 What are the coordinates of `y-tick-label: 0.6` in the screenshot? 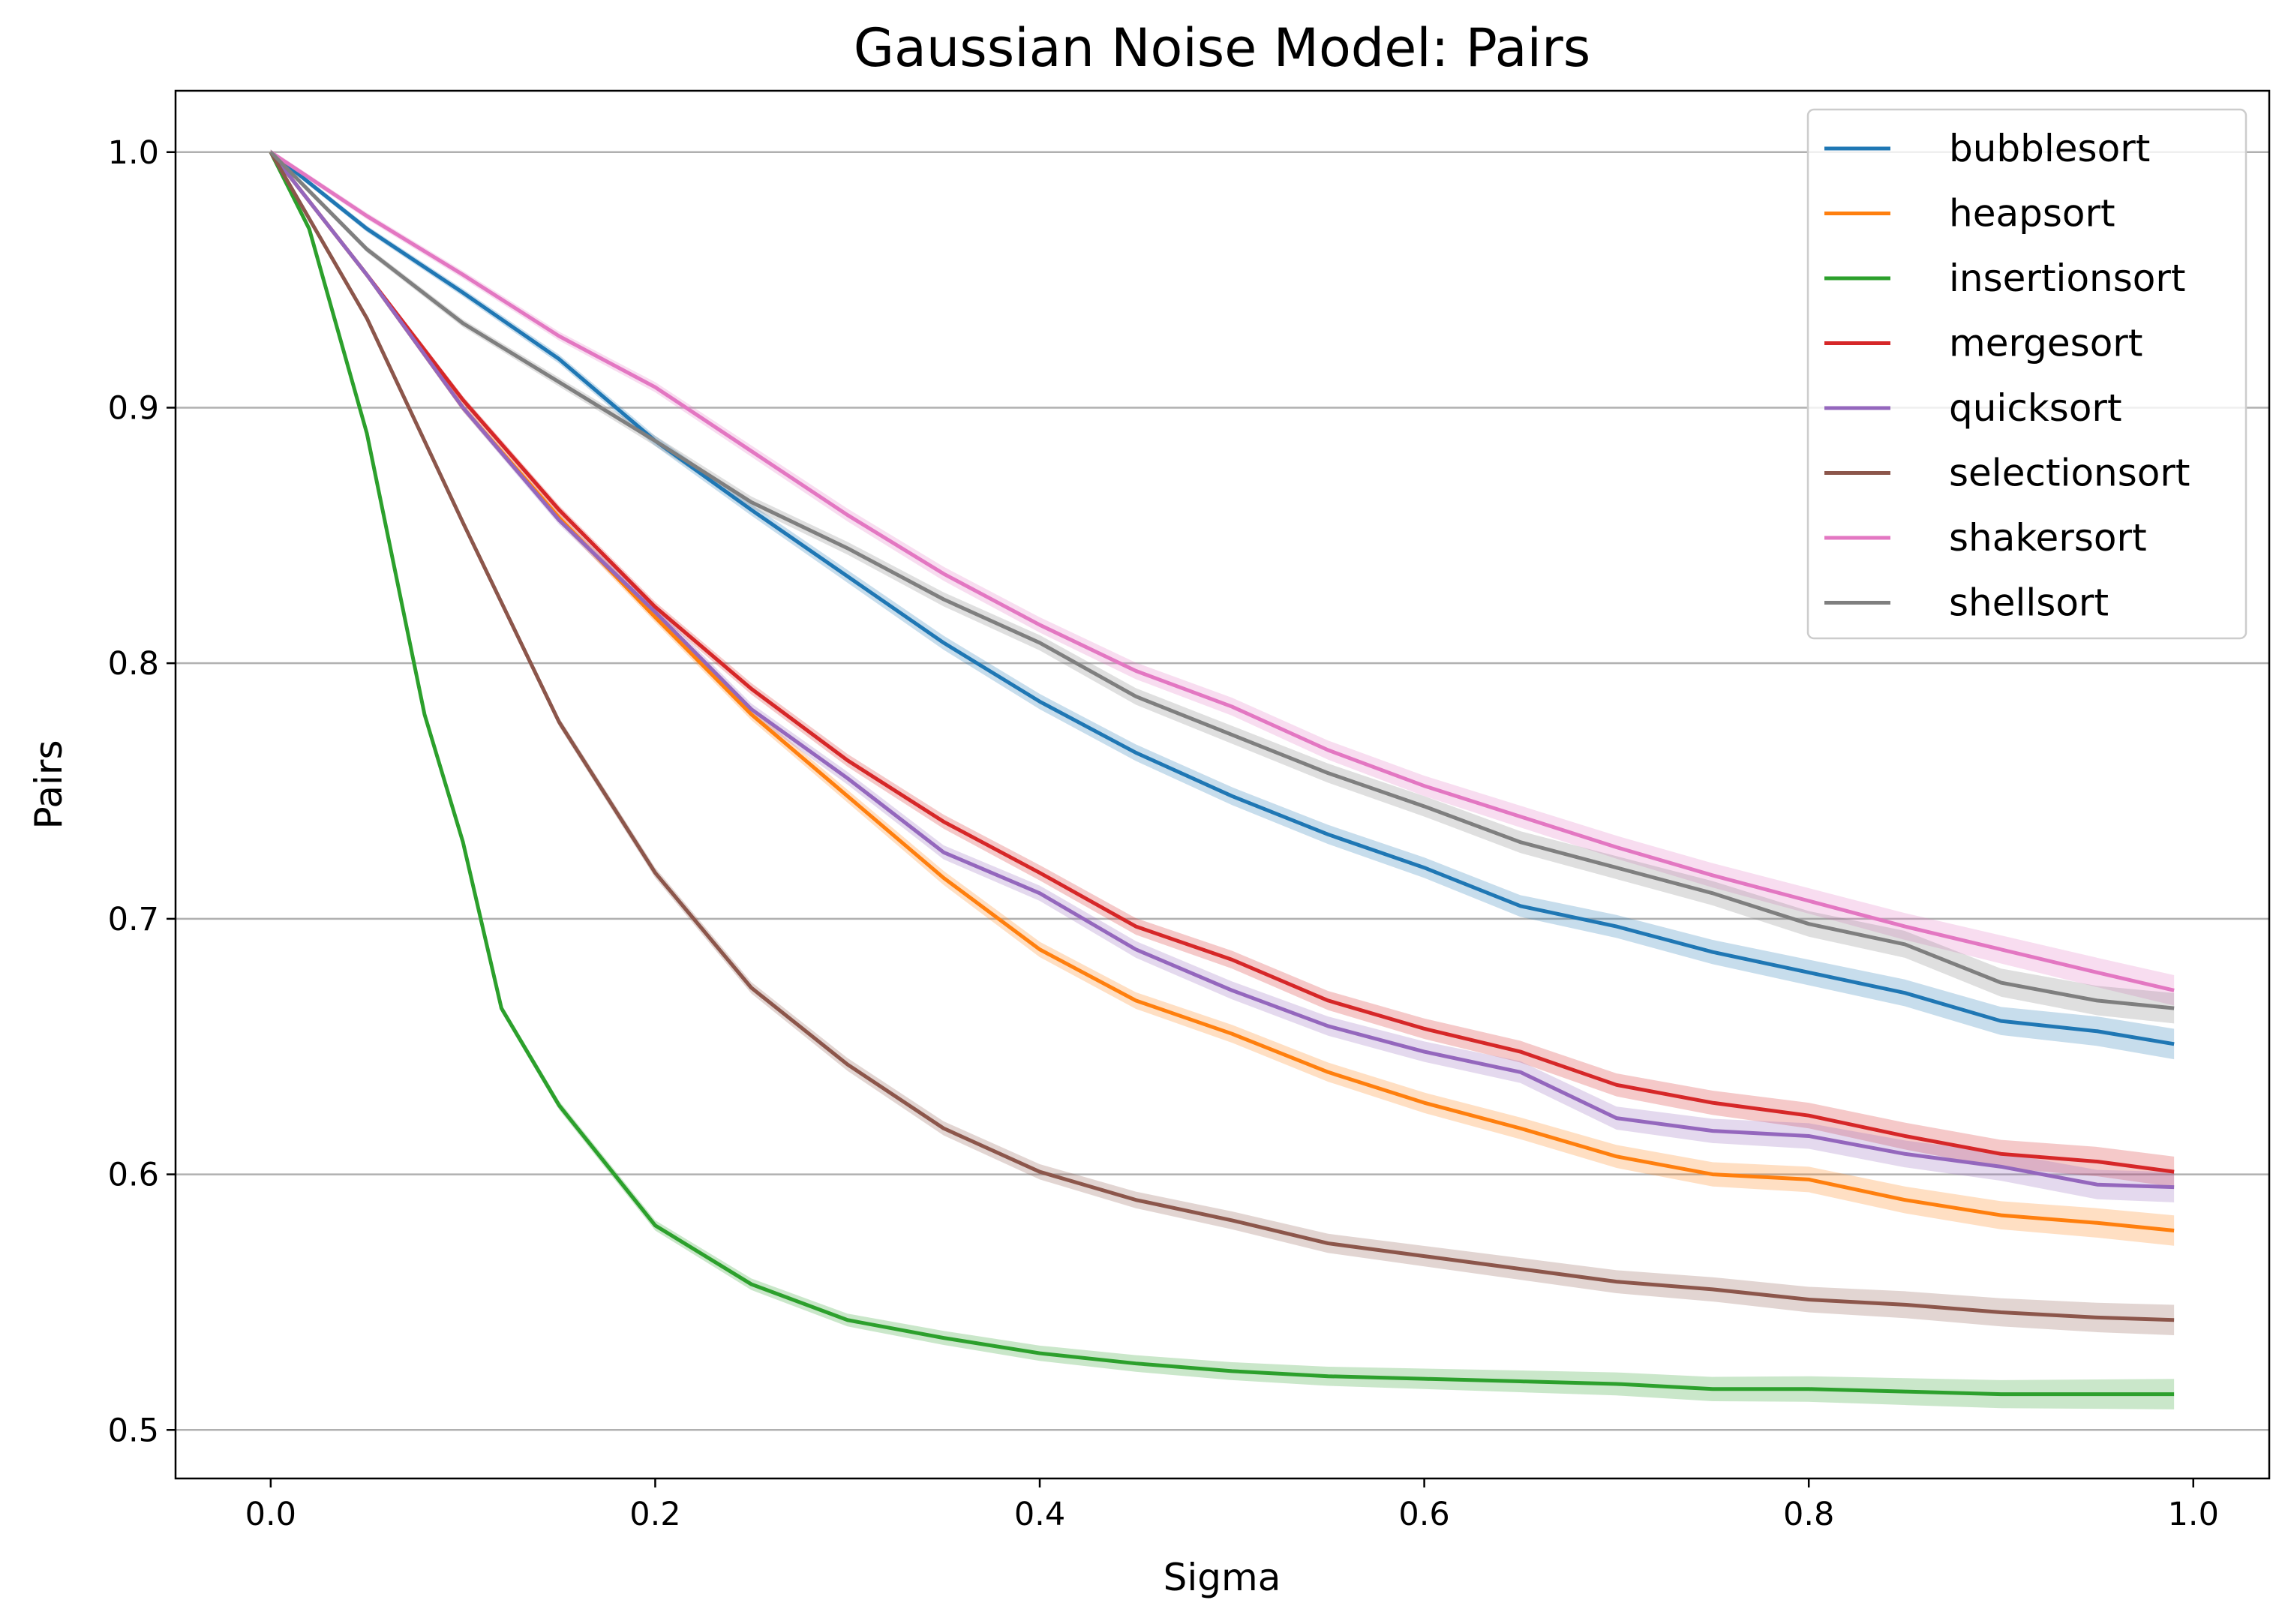 It's located at (133, 1175).